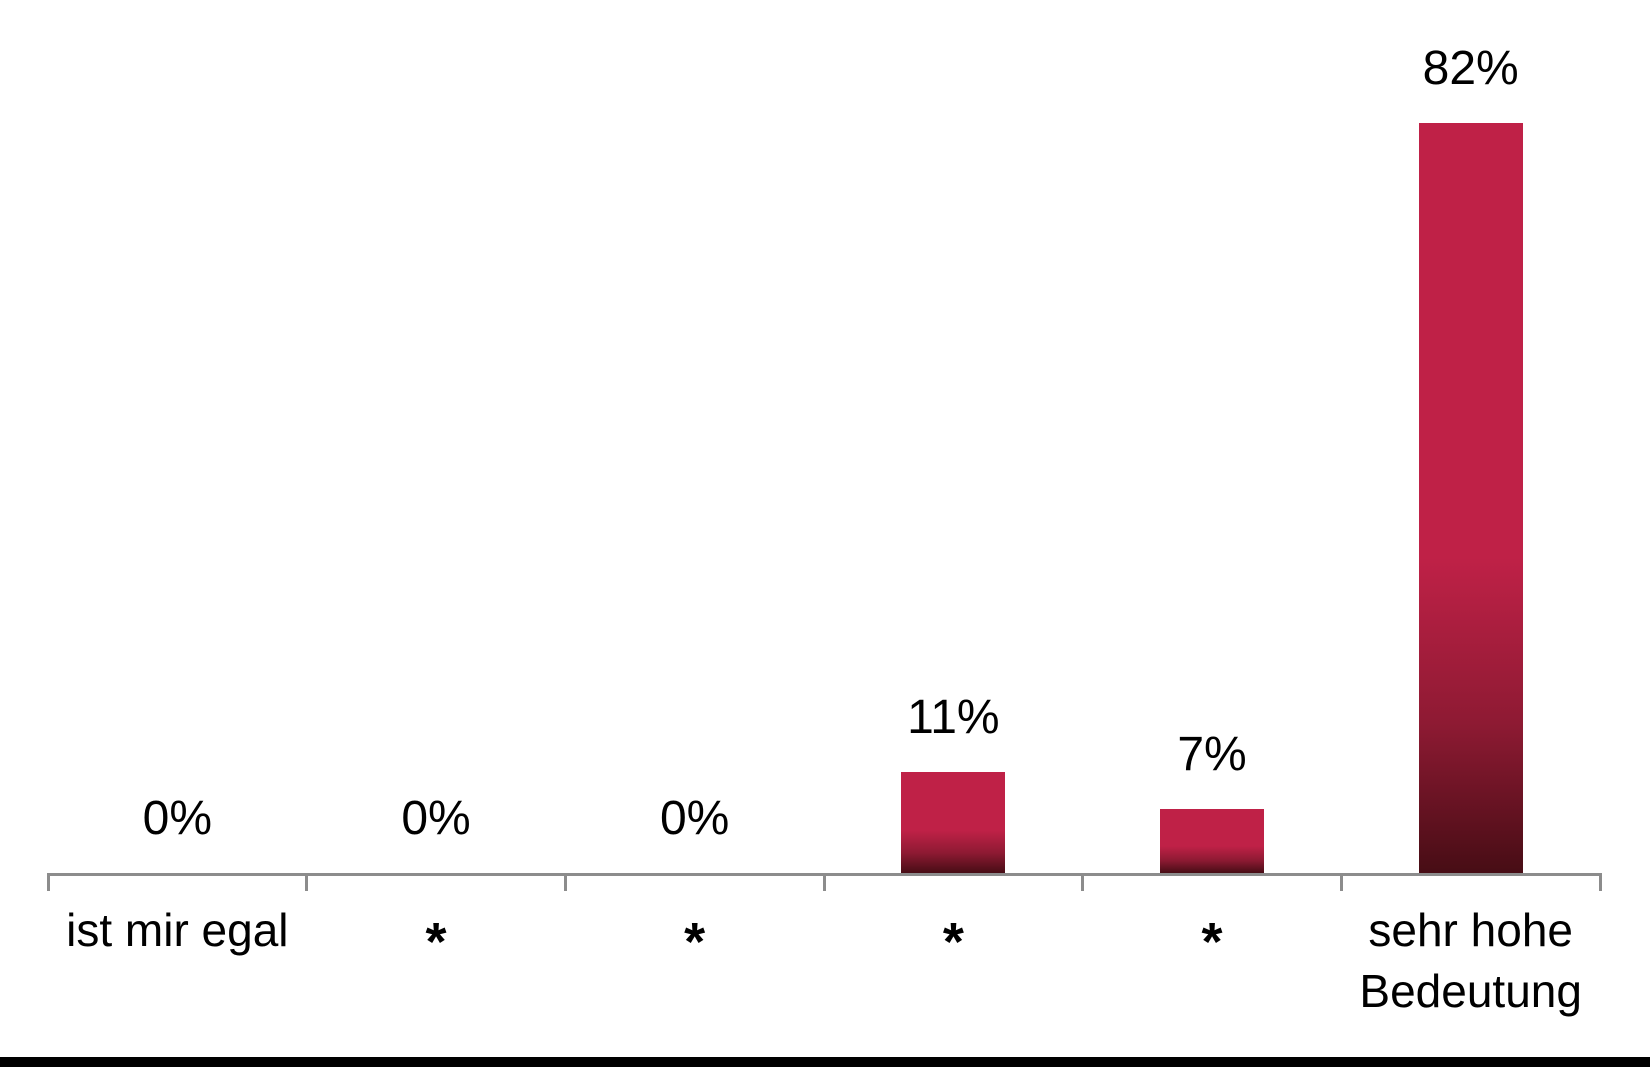 The height and width of the screenshot is (1067, 1650). What do you see at coordinates (953, 718) in the screenshot?
I see `value-label: 11%` at bounding box center [953, 718].